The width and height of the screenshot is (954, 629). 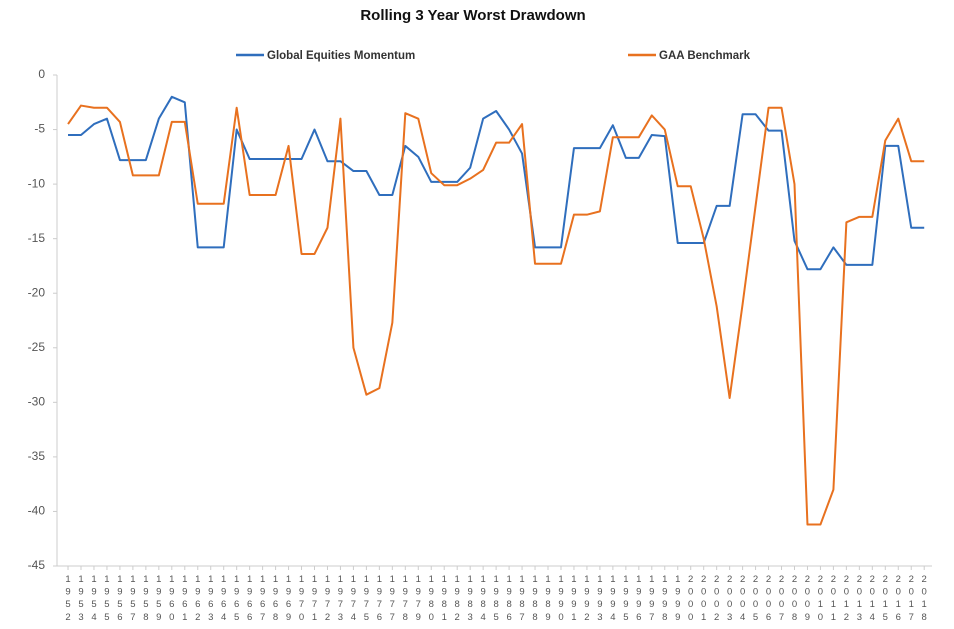 What do you see at coordinates (509, 599) in the screenshot?
I see `x-tick-label: 1986` at bounding box center [509, 599].